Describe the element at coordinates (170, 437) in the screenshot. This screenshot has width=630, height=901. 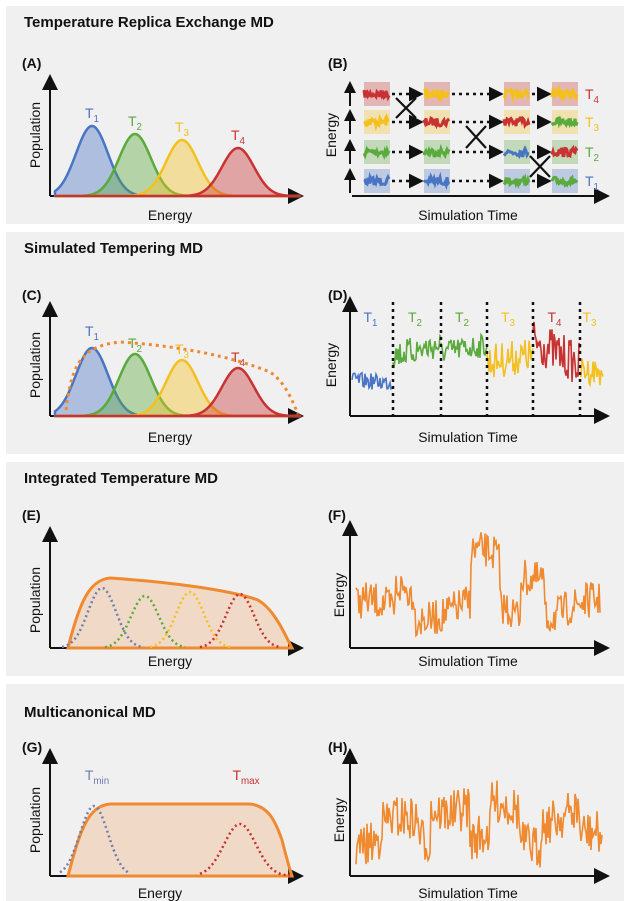
I see `panel-C-xlabel: Energy` at that location.